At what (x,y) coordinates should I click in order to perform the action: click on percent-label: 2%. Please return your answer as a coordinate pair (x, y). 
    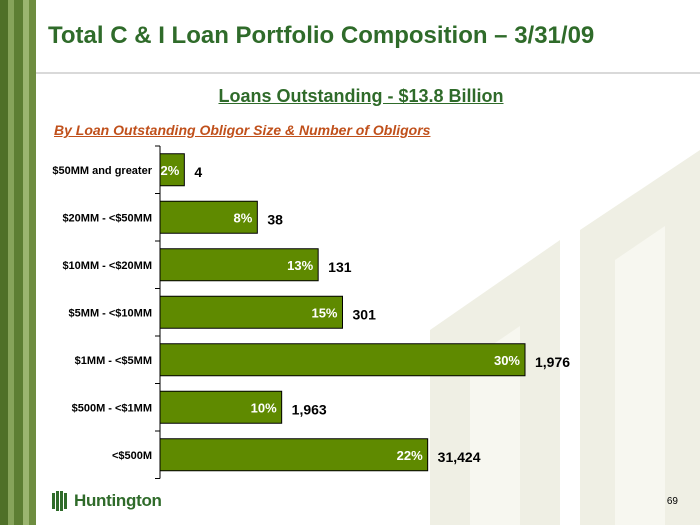
    Looking at the image, I should click on (170, 170).